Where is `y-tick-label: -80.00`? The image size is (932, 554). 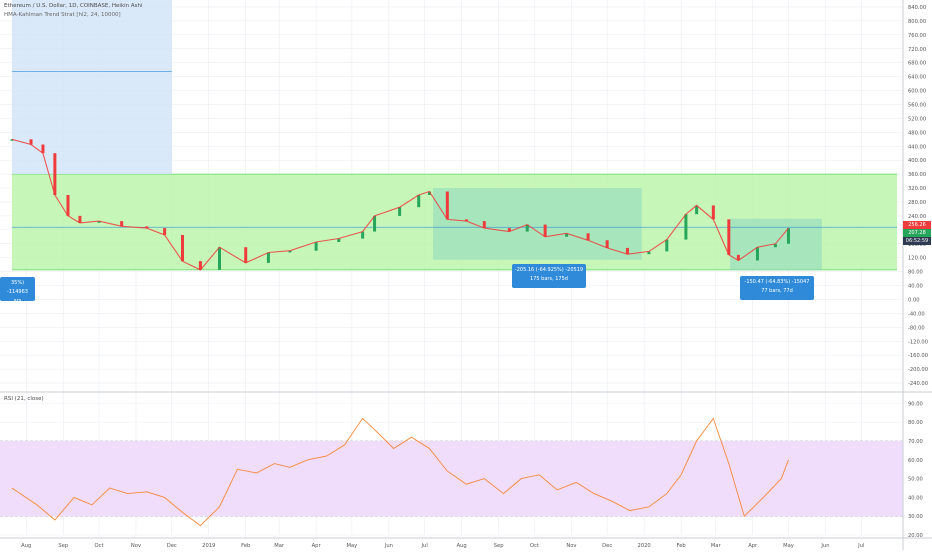 y-tick-label: -80.00 is located at coordinates (916, 328).